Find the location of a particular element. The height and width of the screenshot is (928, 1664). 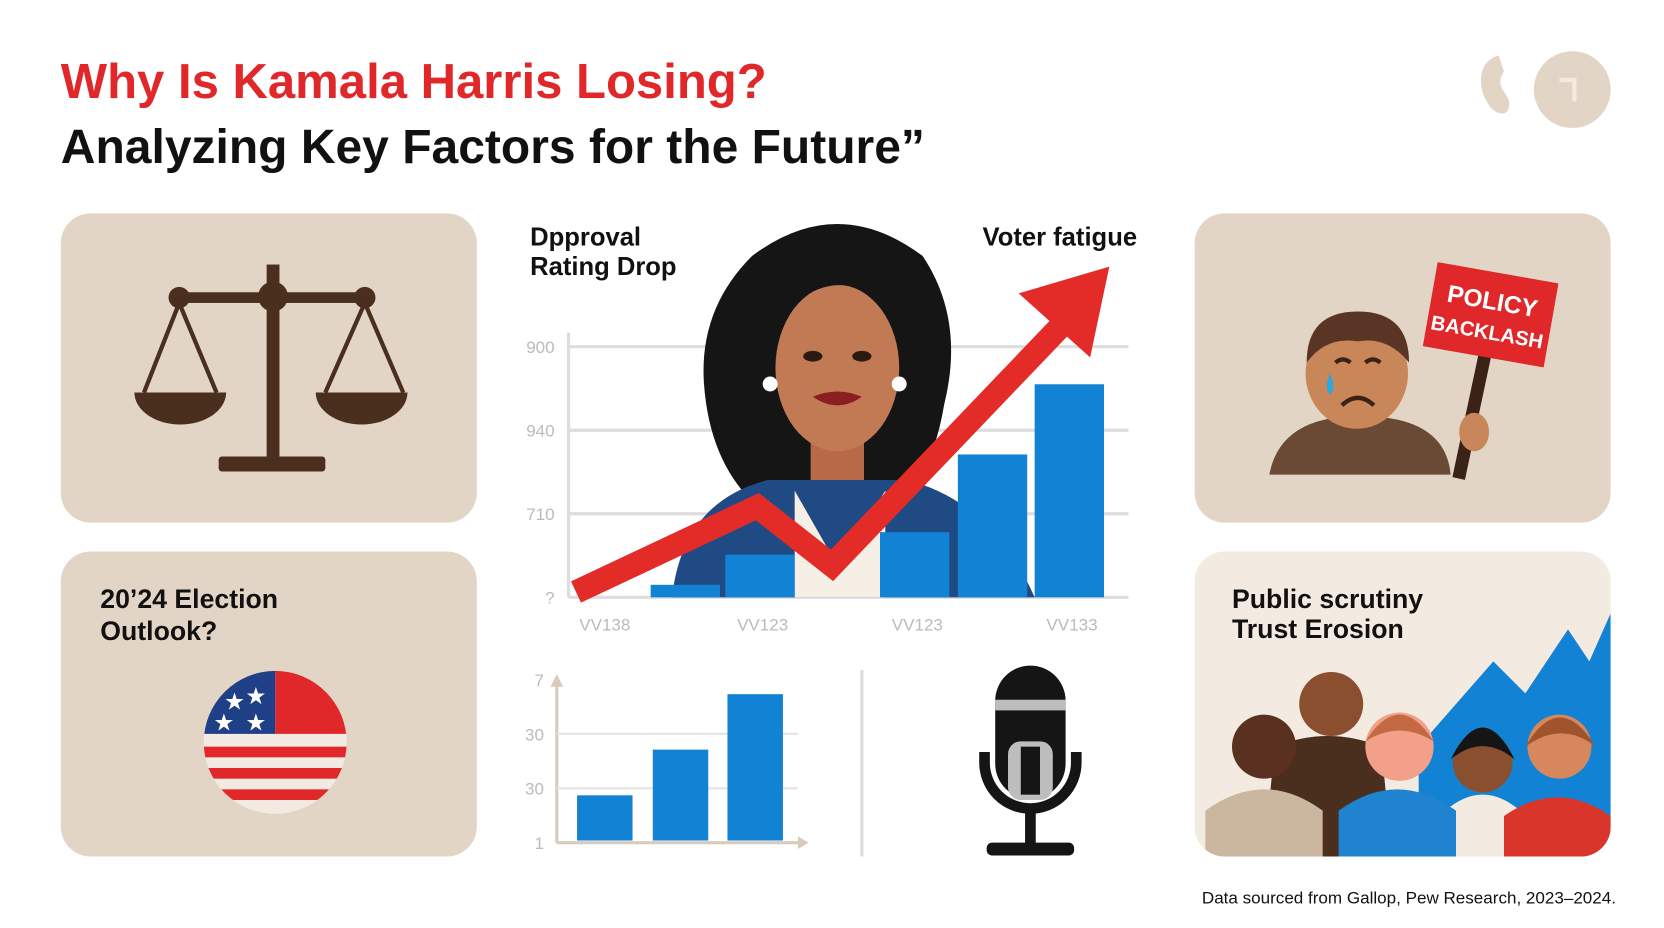

panel-label: Outlook? is located at coordinates (158, 631).